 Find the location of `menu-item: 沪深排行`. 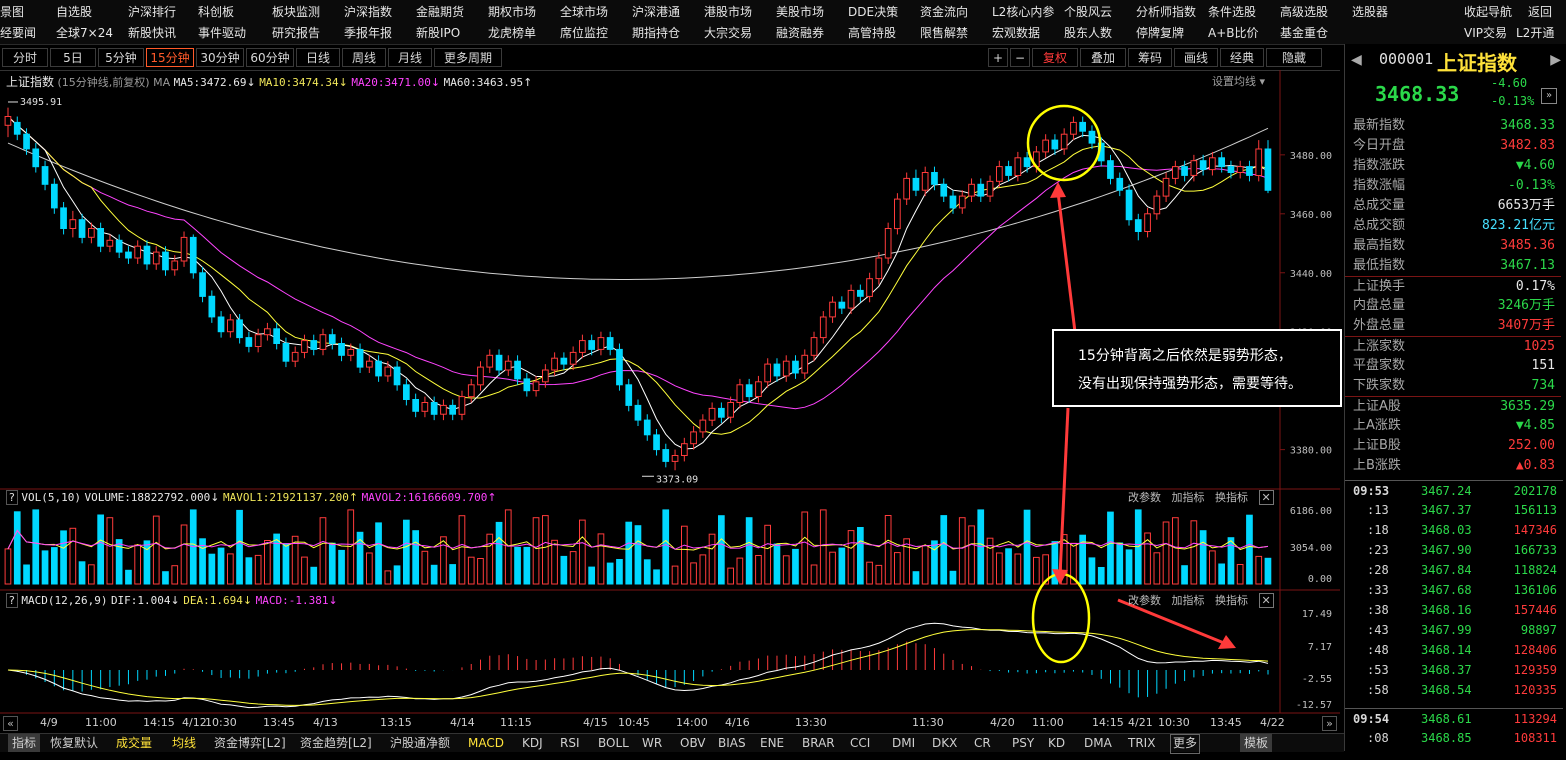

menu-item: 沪深排行 is located at coordinates (152, 12).